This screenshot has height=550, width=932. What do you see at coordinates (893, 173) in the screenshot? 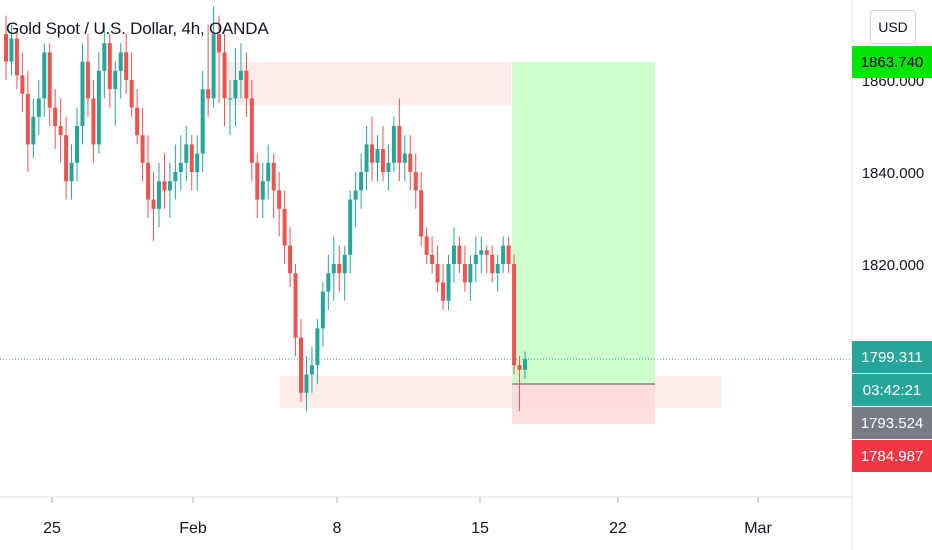
I see `y-tick-label: 1840.000` at bounding box center [893, 173].